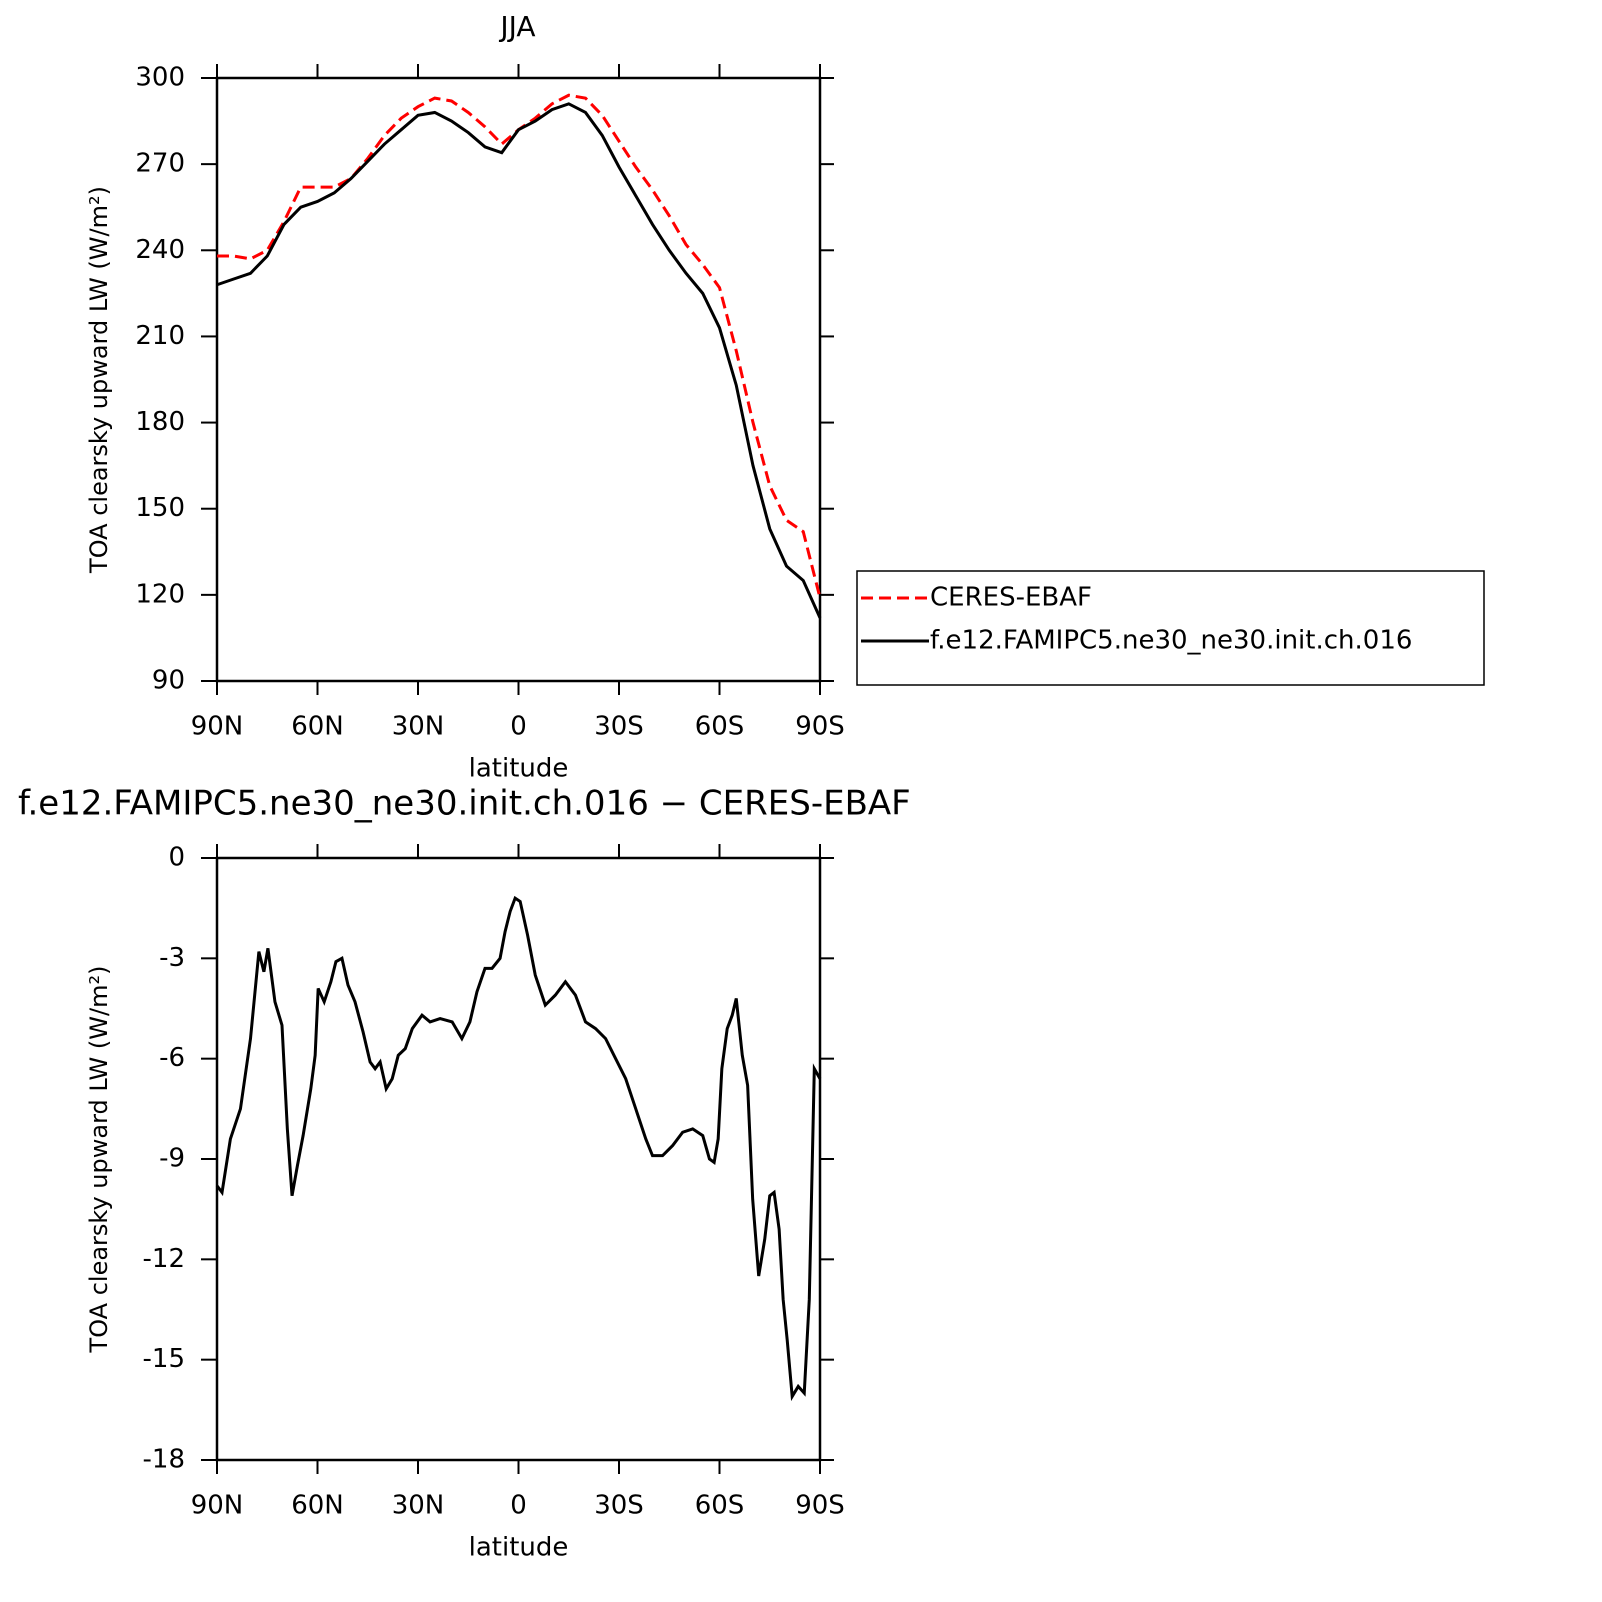 The height and width of the screenshot is (1602, 1602). What do you see at coordinates (160, 594) in the screenshot?
I see `y-tick-label: 120` at bounding box center [160, 594].